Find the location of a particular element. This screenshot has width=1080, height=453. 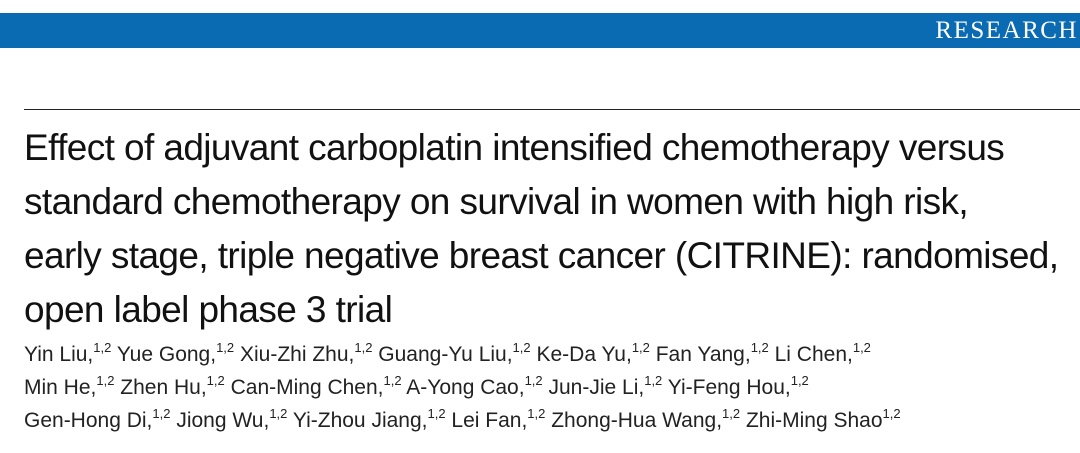

author-name: Yi-Zhou Jiang,1,2 is located at coordinates (369, 419).